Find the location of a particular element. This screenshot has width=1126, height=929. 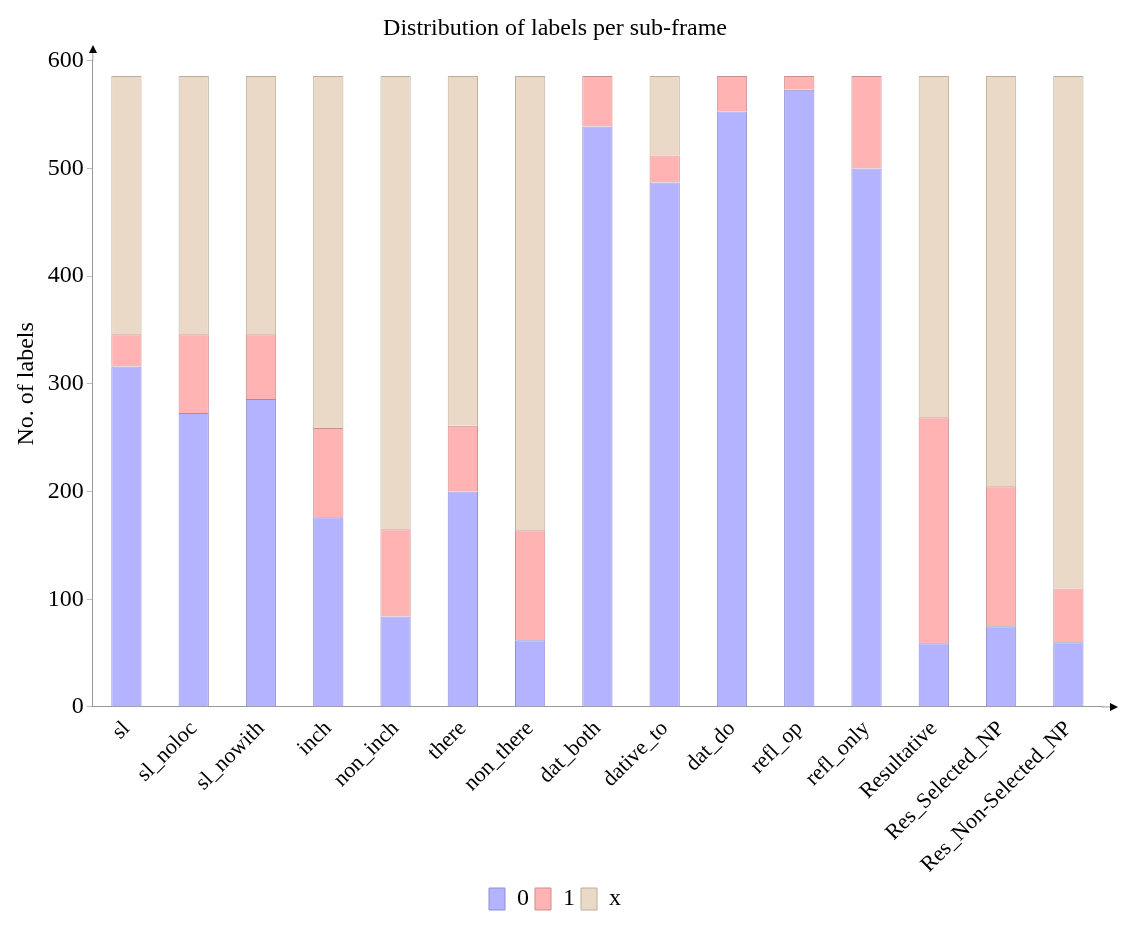

y-tick-label: 100 is located at coordinates (65, 597).